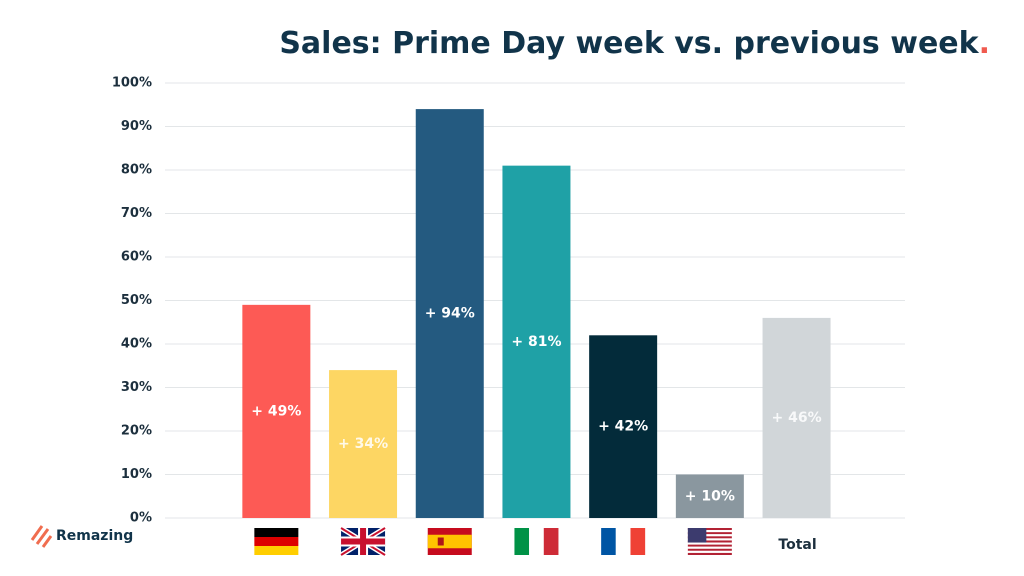 Image resolution: width=1024 pixels, height=576 pixels. I want to click on value-label: + 94%, so click(450, 314).